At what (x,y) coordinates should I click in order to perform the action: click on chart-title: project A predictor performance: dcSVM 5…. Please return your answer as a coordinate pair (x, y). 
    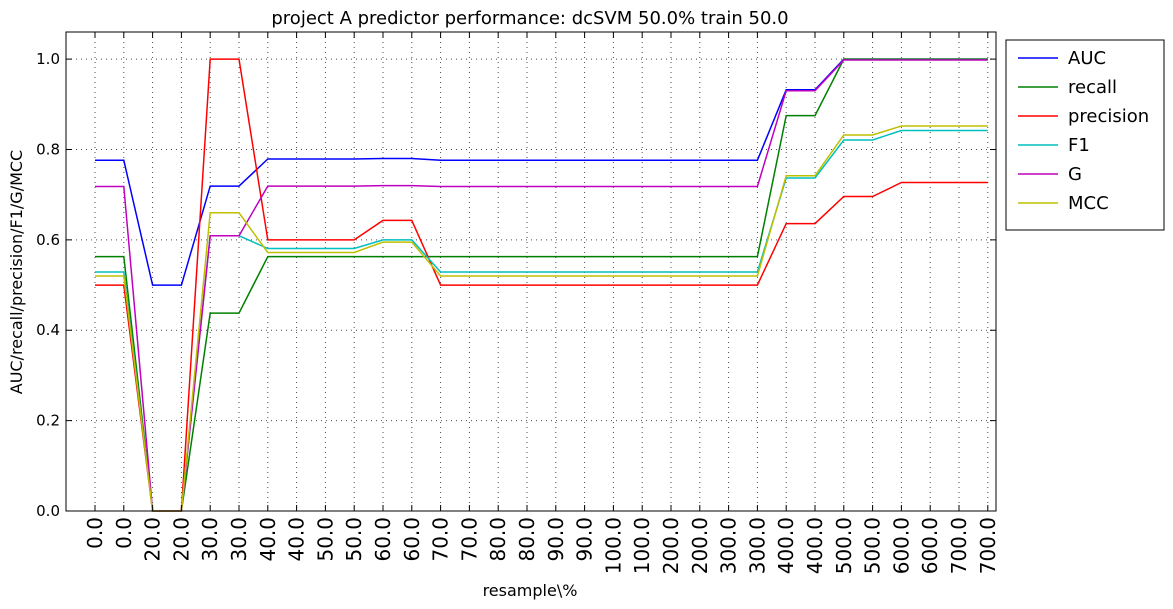
    Looking at the image, I should click on (529, 18).